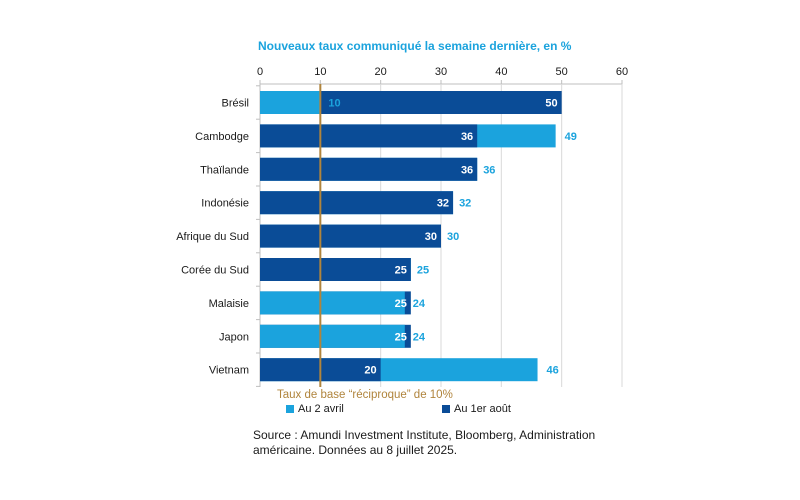  Describe the element at coordinates (225, 204) in the screenshot. I see `category-label: Indonésie` at that location.